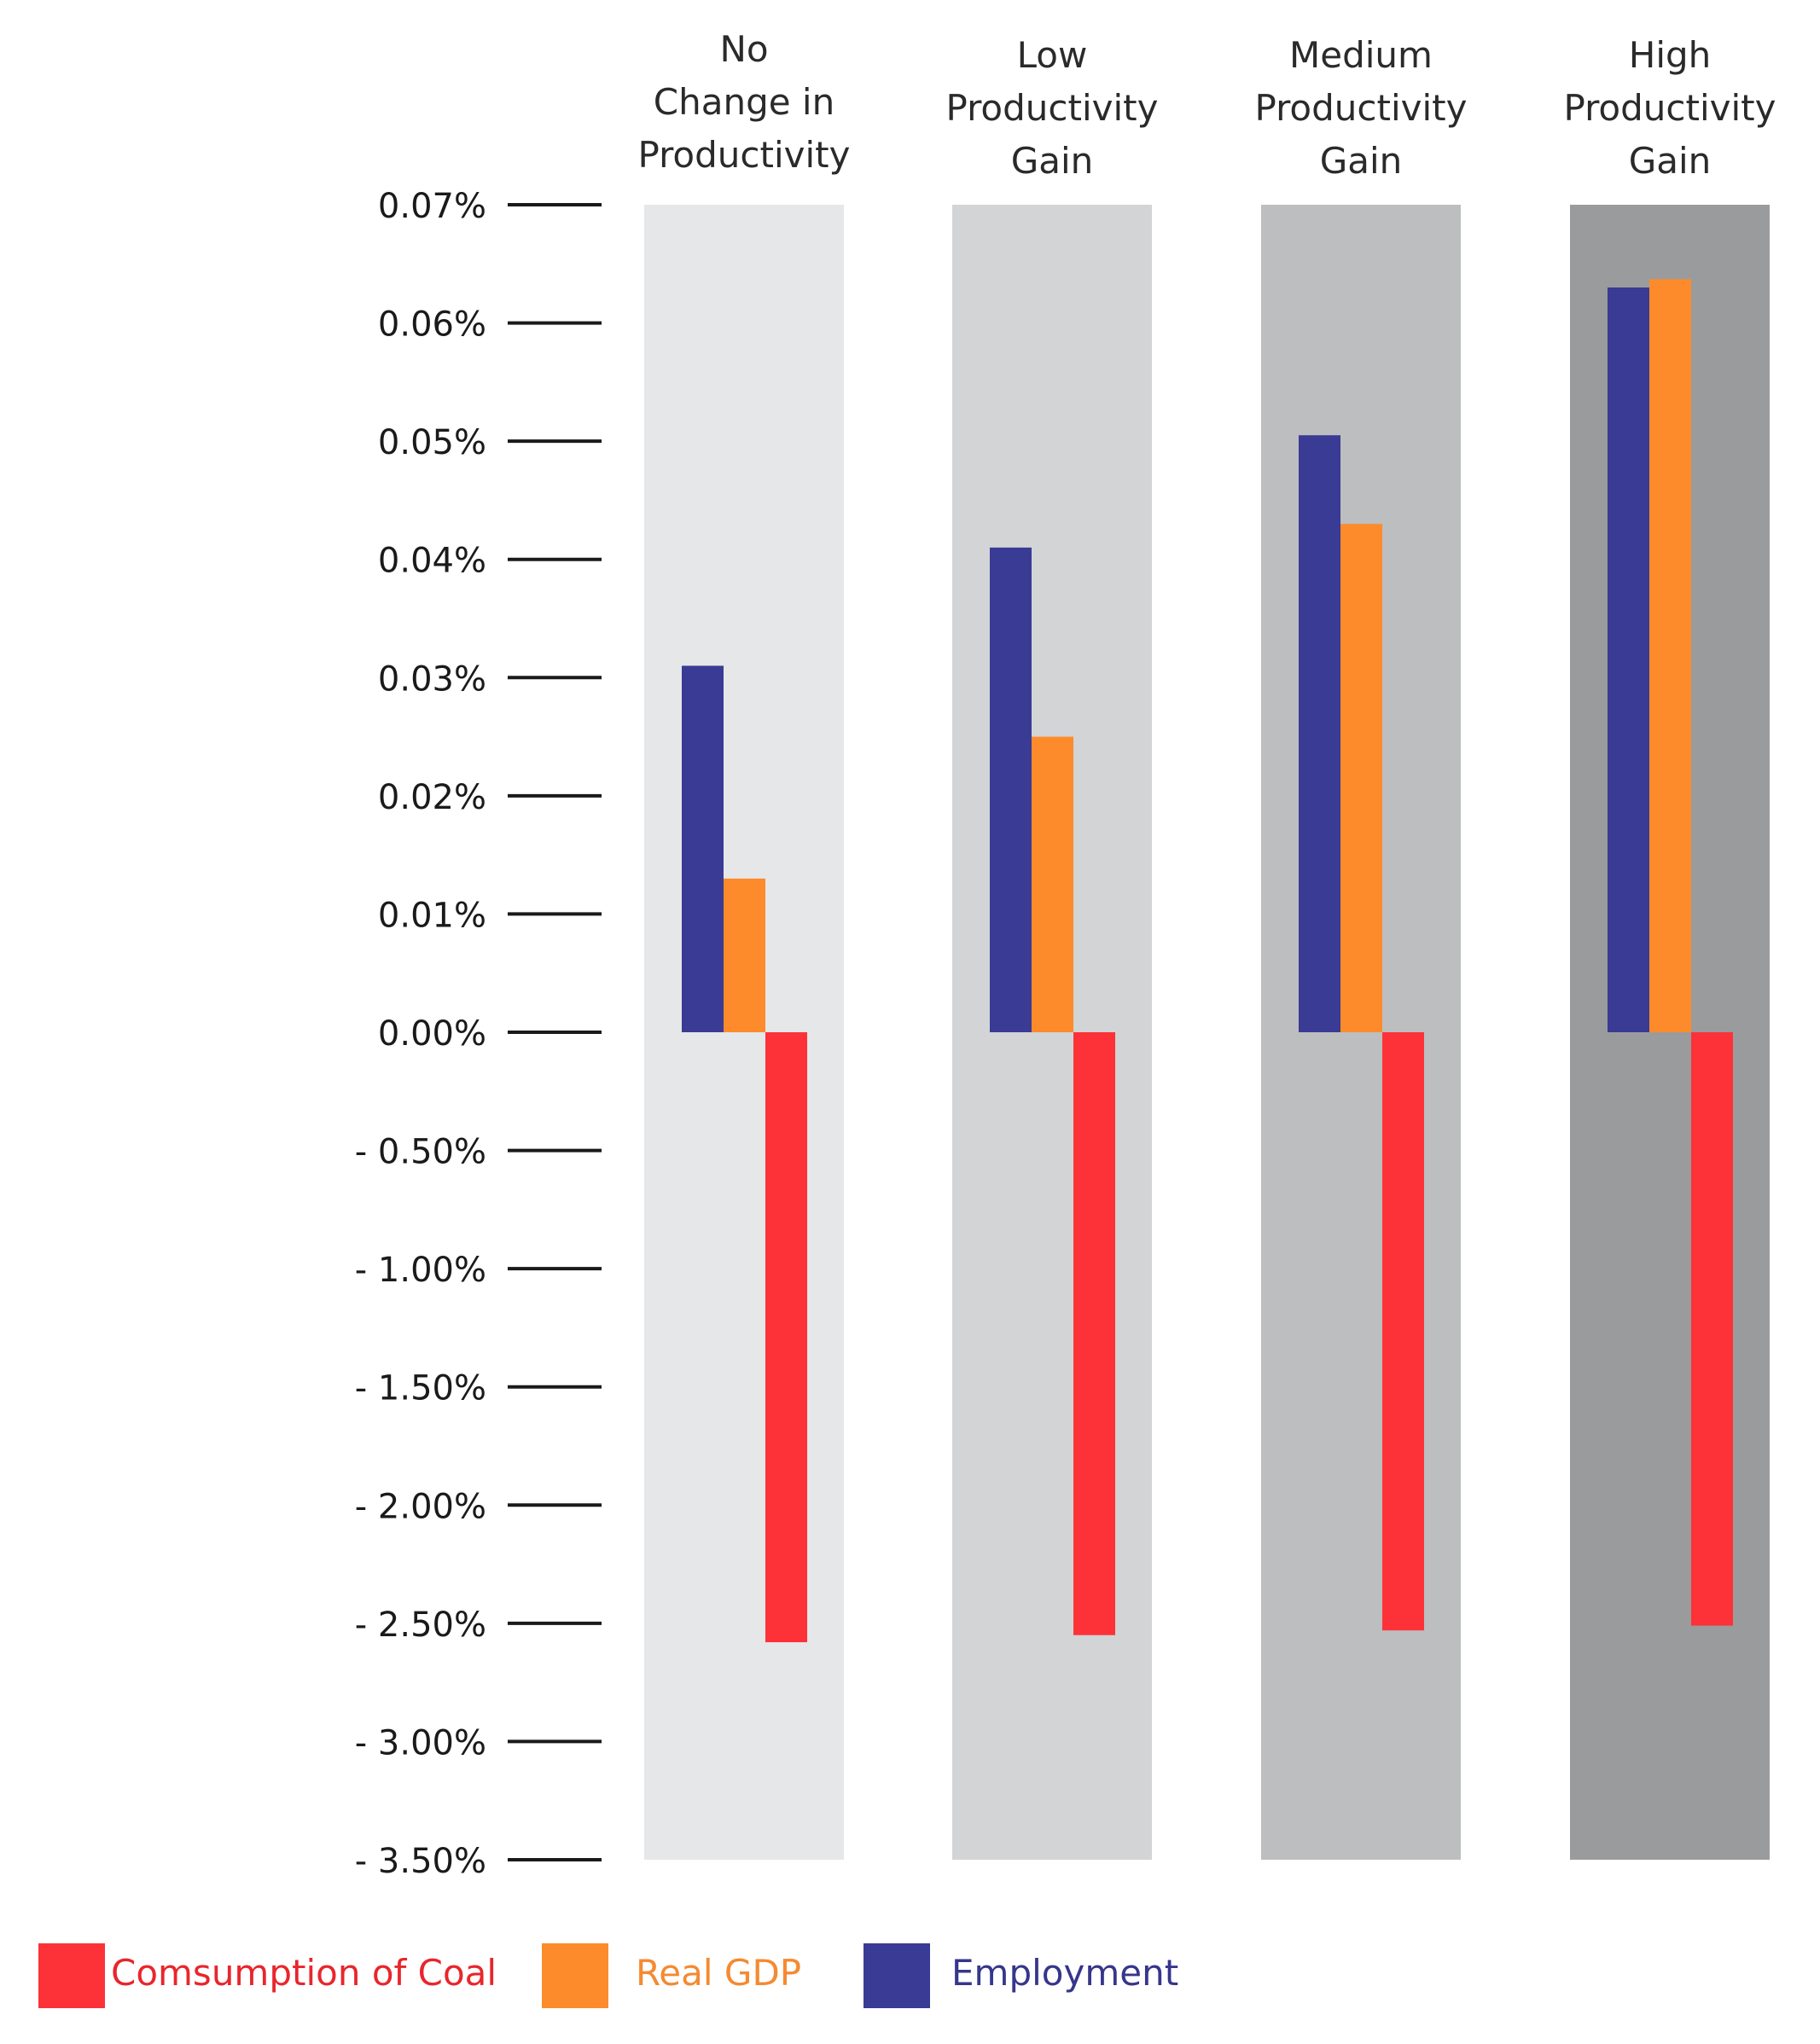 The width and height of the screenshot is (1820, 2044). I want to click on category-label: Change in, so click(744, 102).